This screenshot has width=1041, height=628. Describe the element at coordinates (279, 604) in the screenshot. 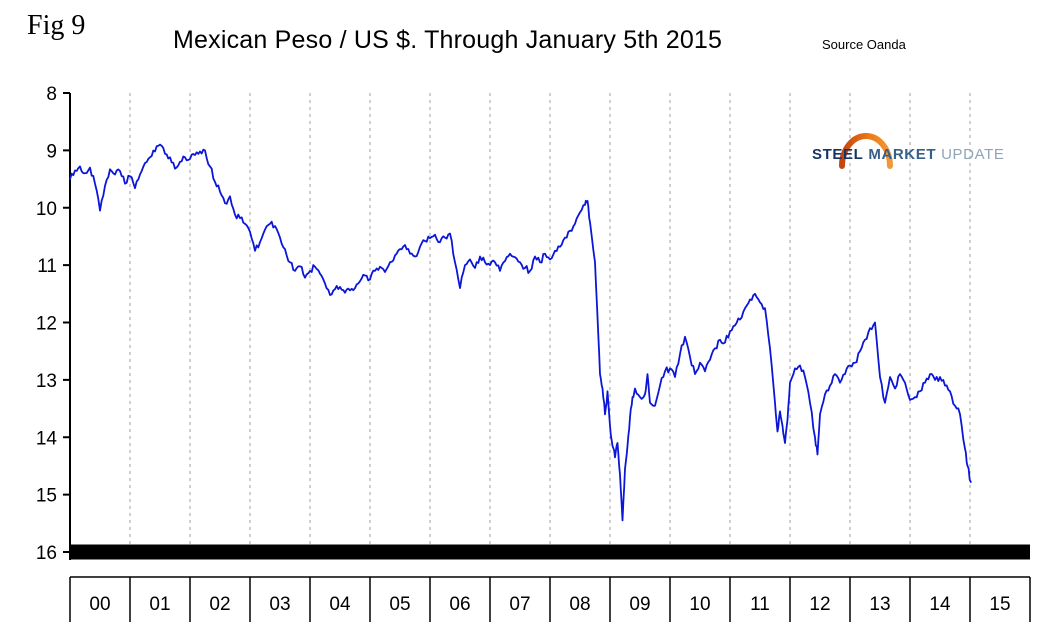

I see `x-tick-label: 03` at that location.